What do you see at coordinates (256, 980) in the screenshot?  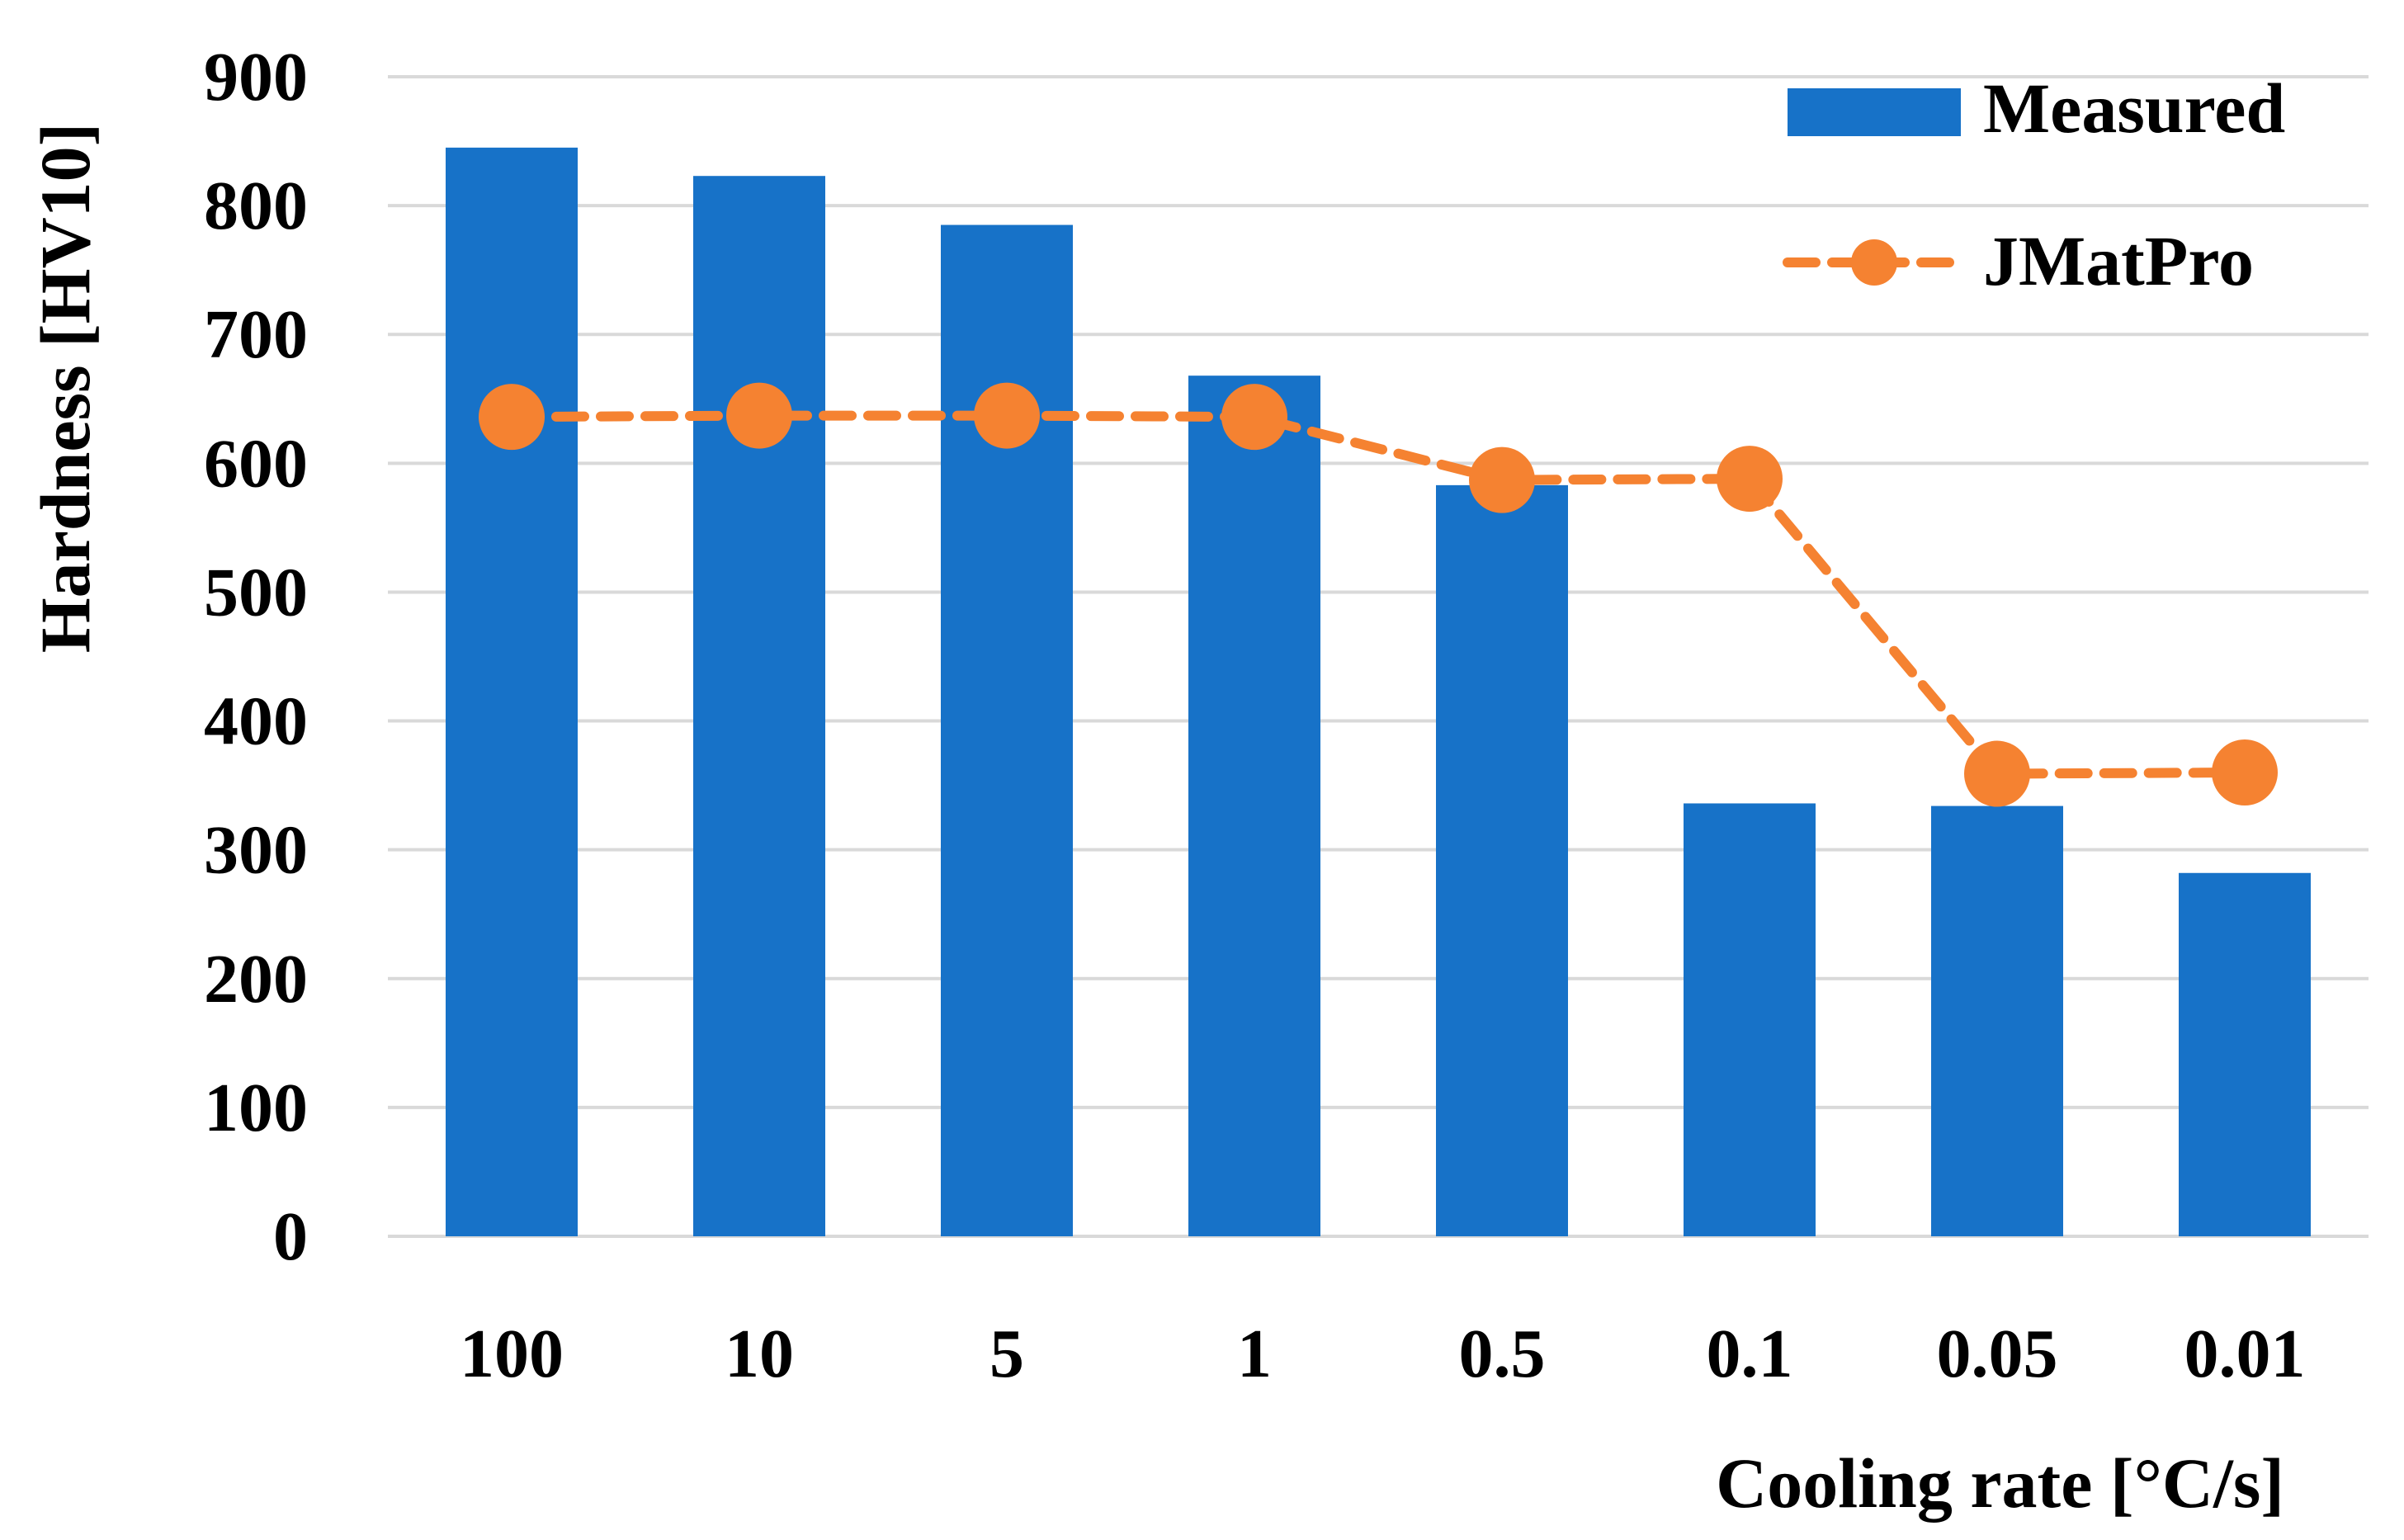 I see `y-tick-label: 200` at bounding box center [256, 980].